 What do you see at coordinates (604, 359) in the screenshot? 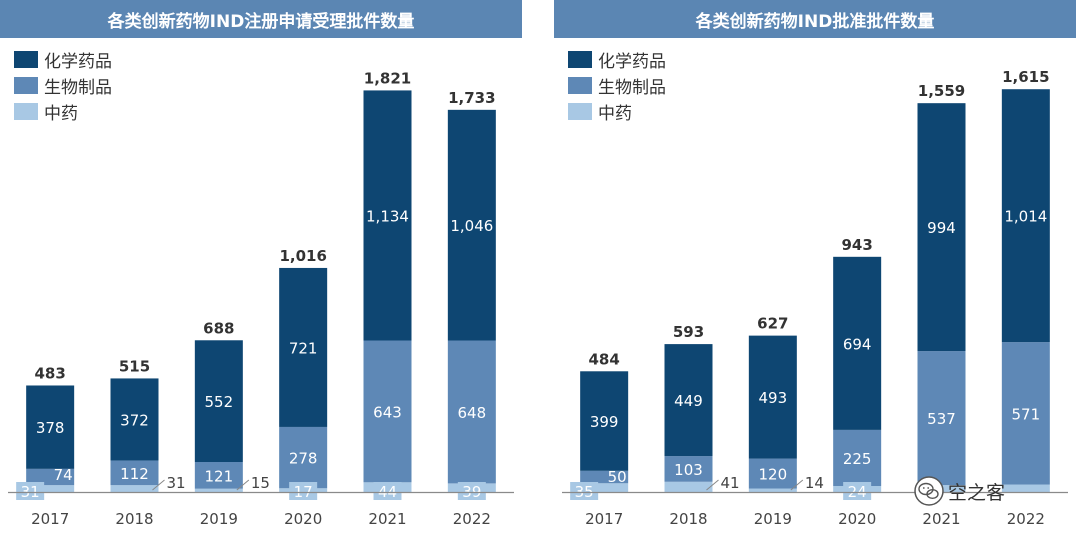
I see `total-label-2017: 484` at bounding box center [604, 359].